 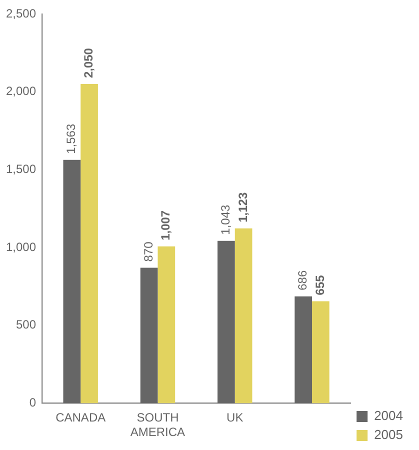 I want to click on y-tick-label: 1,000, so click(x=21, y=247).